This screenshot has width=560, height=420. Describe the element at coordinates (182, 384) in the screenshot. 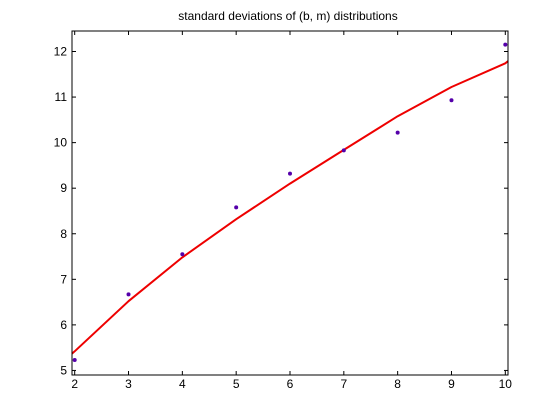

I see `x-tick-label: 4` at that location.